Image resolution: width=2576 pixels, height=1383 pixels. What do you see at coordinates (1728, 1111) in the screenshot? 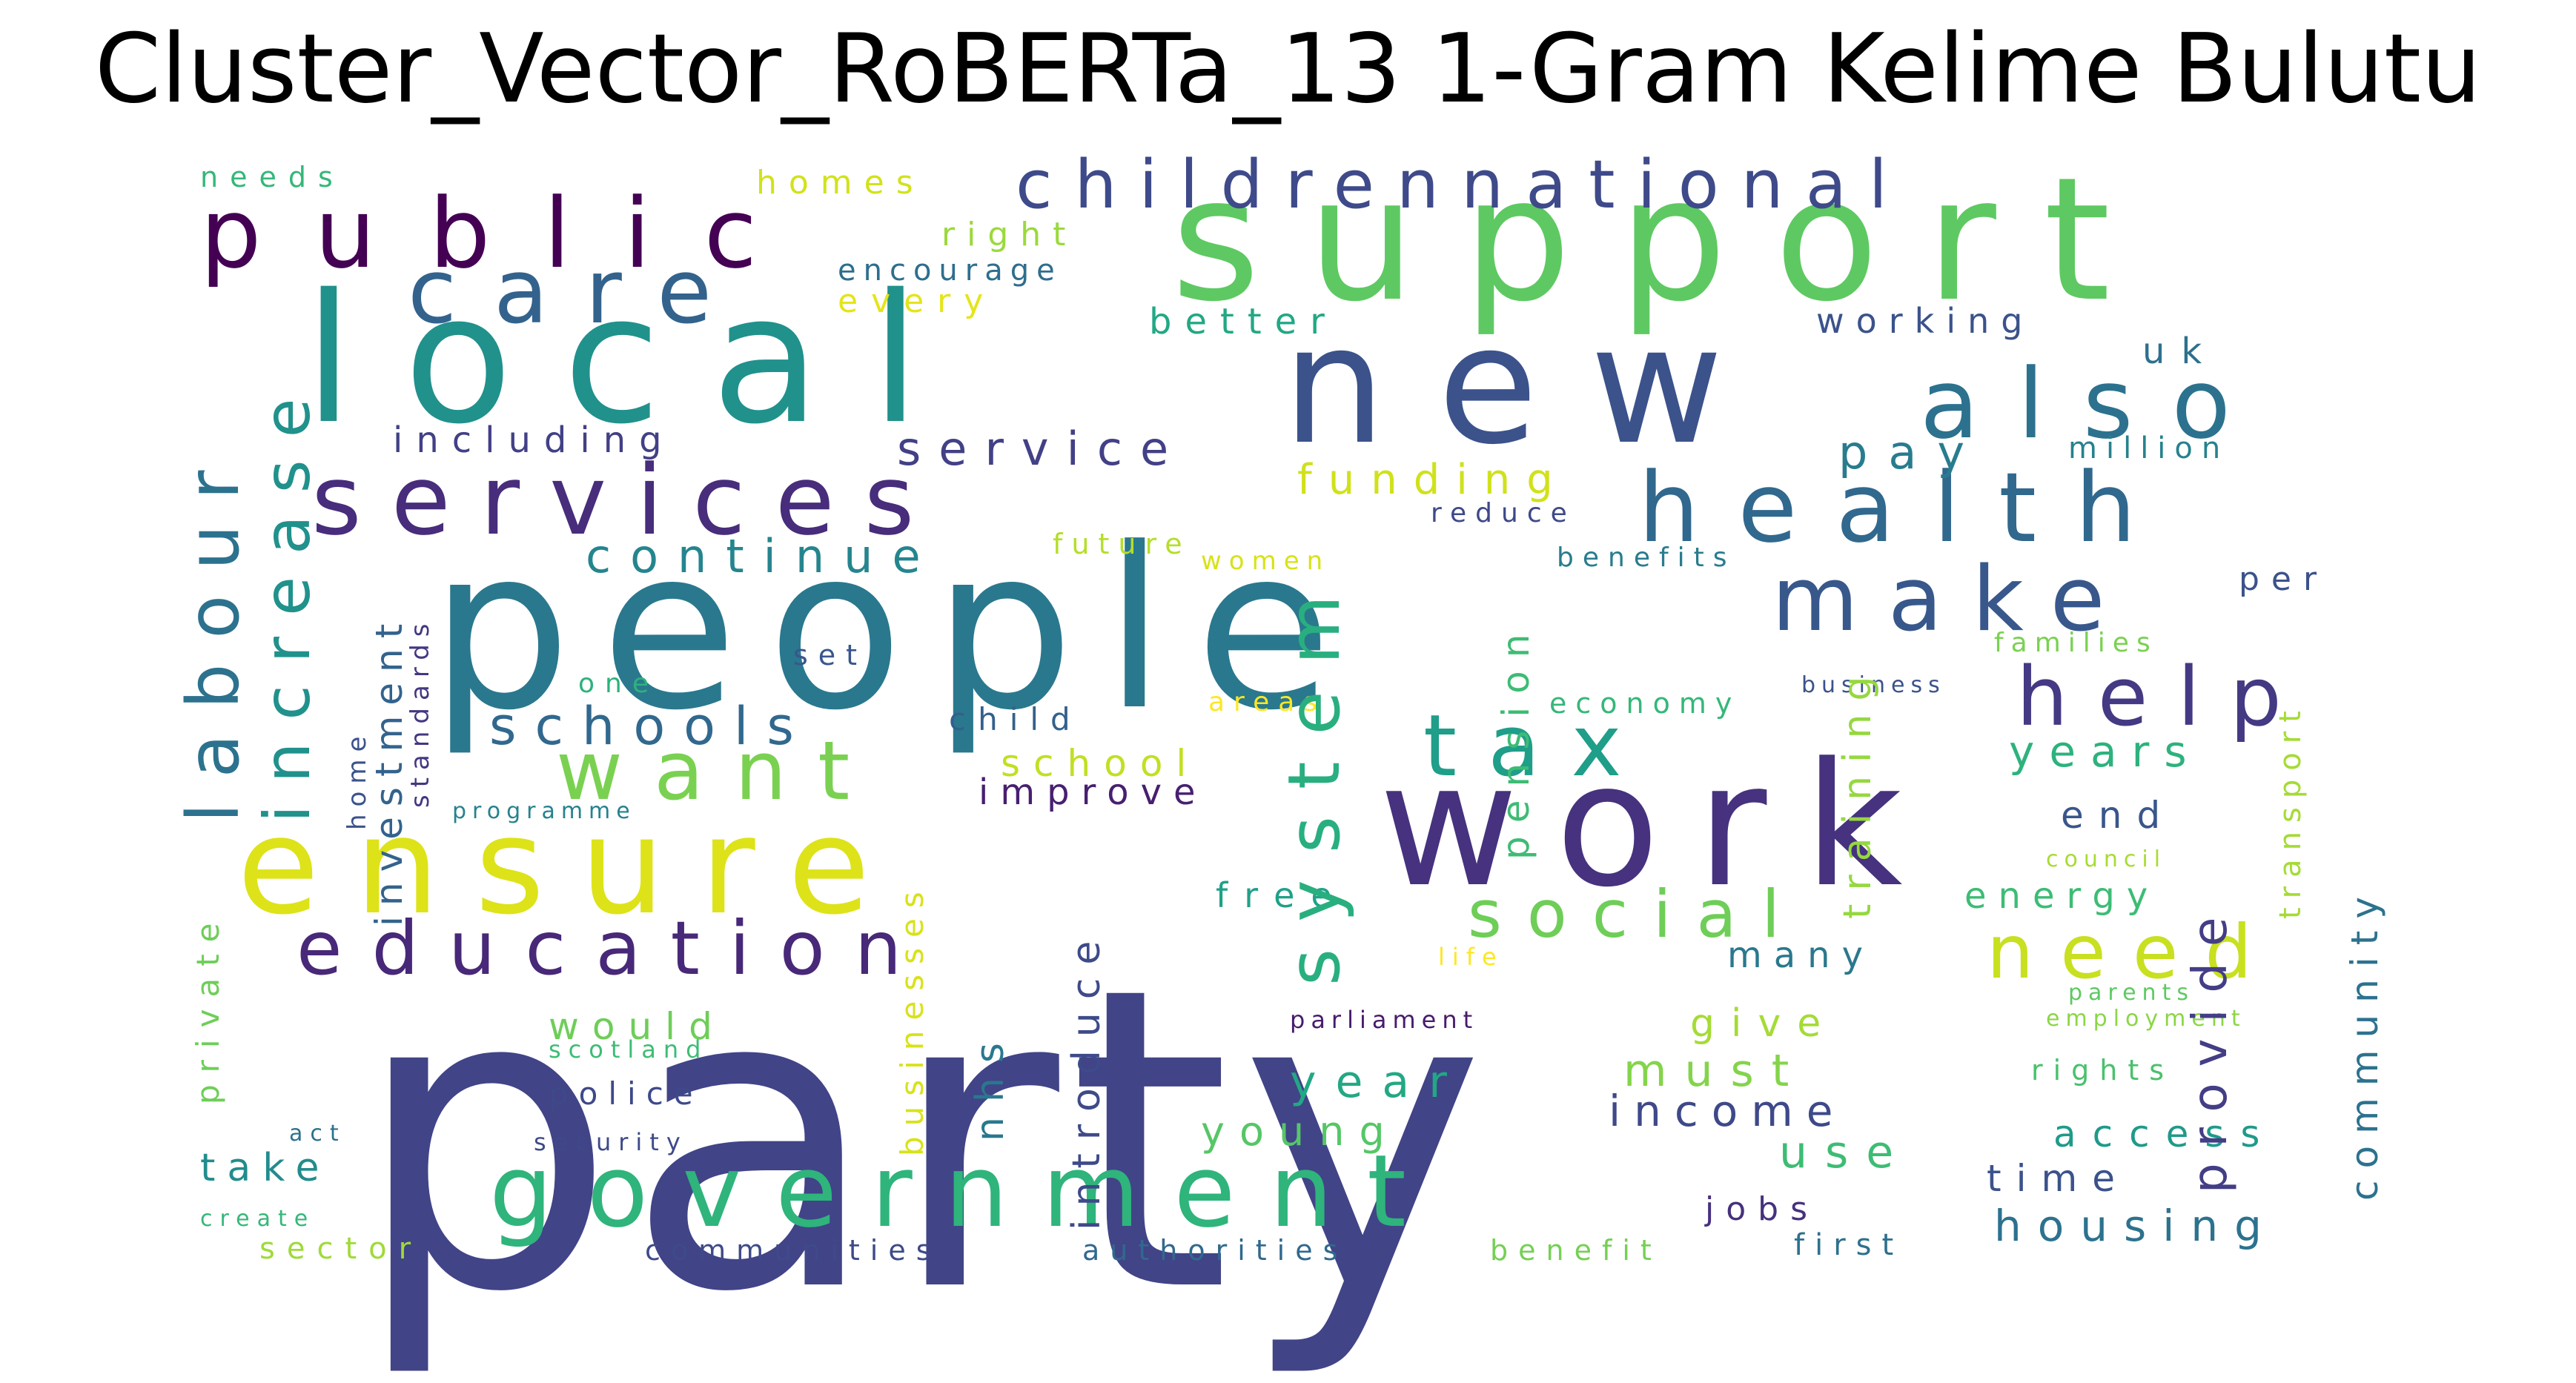
I see `word-income: income` at bounding box center [1728, 1111].